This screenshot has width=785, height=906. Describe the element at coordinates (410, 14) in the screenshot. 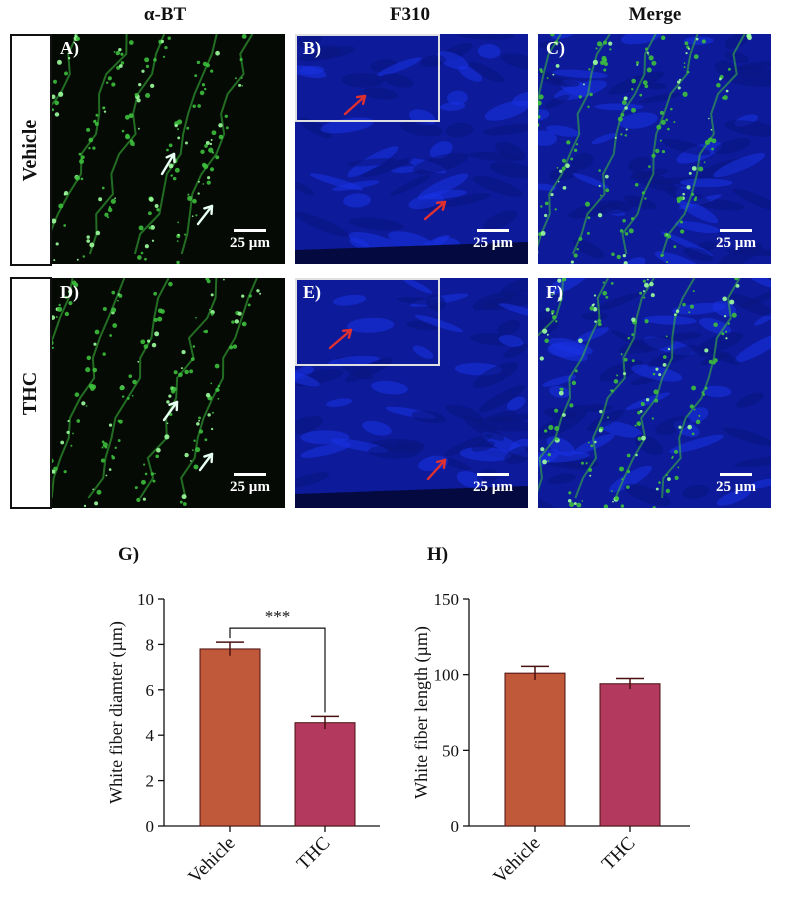

I see `column-header-f310: F310` at that location.